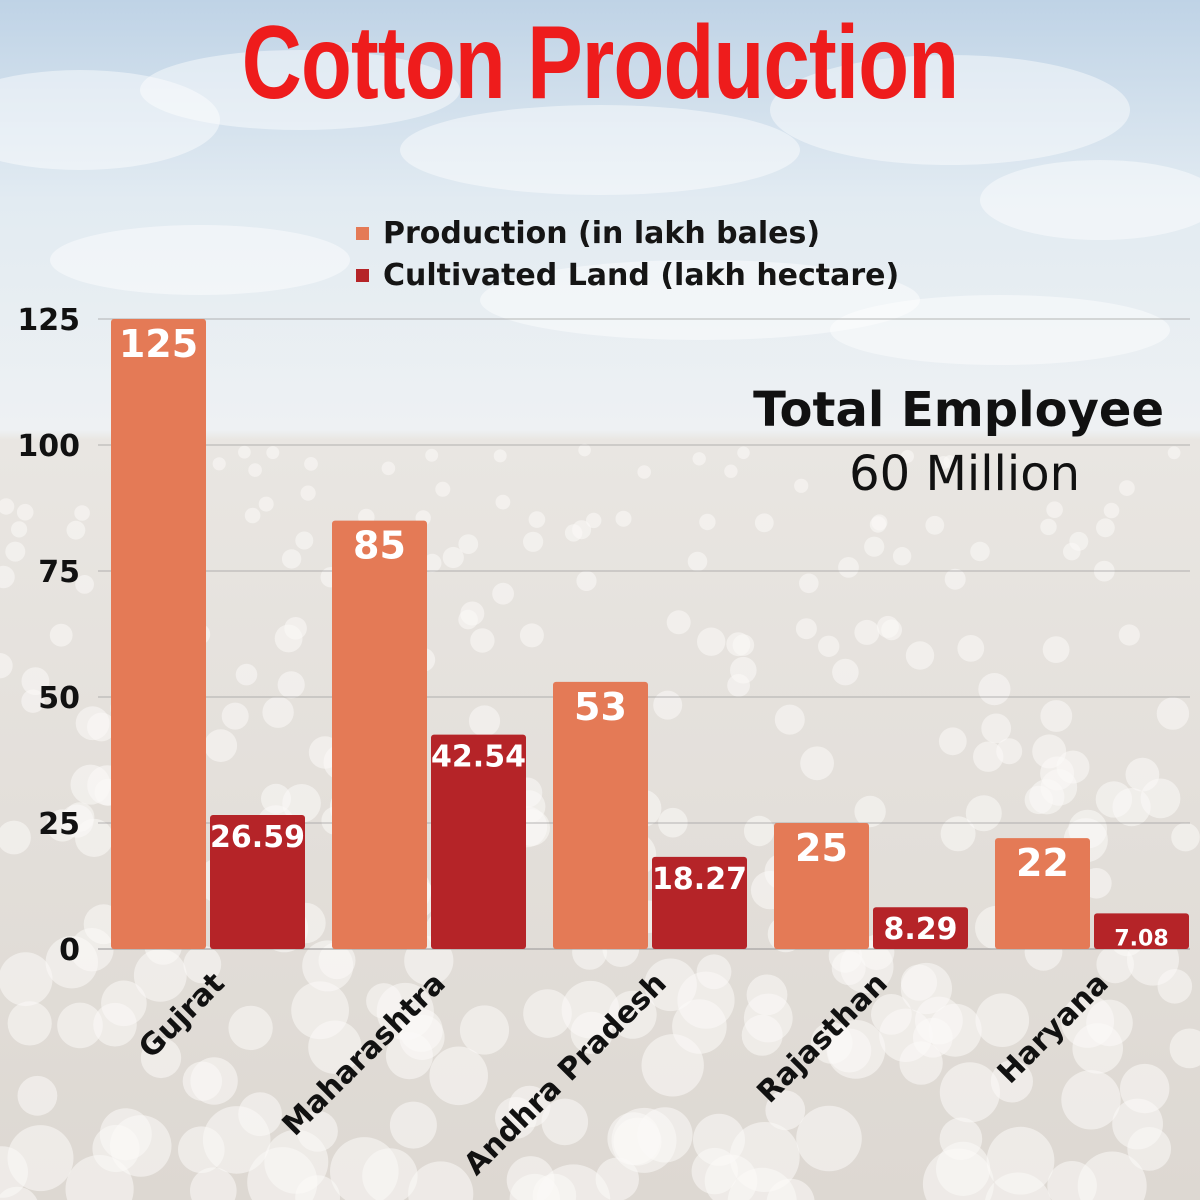  I want to click on data-label: 22, so click(1042, 863).